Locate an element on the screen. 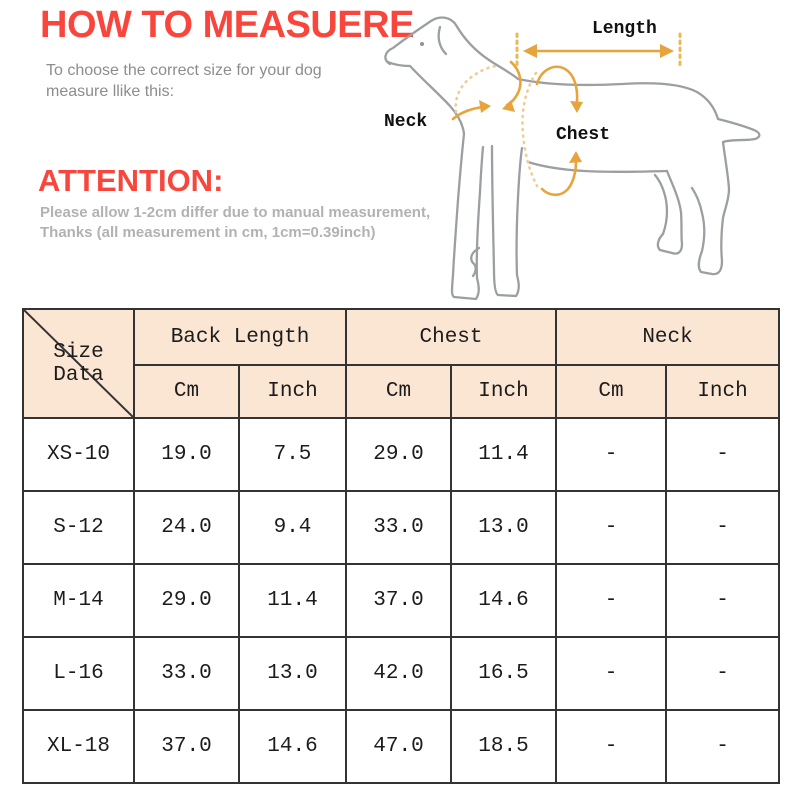 The width and height of the screenshot is (800, 800). size-label: XL-18 is located at coordinates (78, 746).